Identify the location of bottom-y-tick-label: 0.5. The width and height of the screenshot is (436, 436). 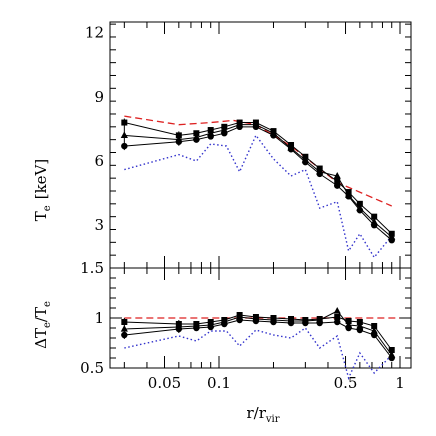
(92, 368).